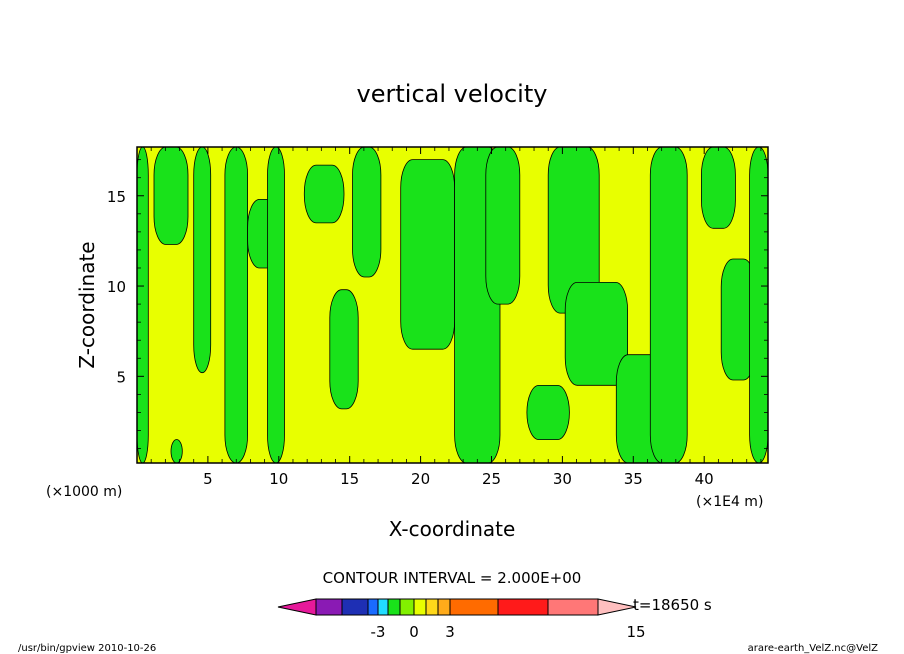  I want to click on colorbar, so click(457, 607).